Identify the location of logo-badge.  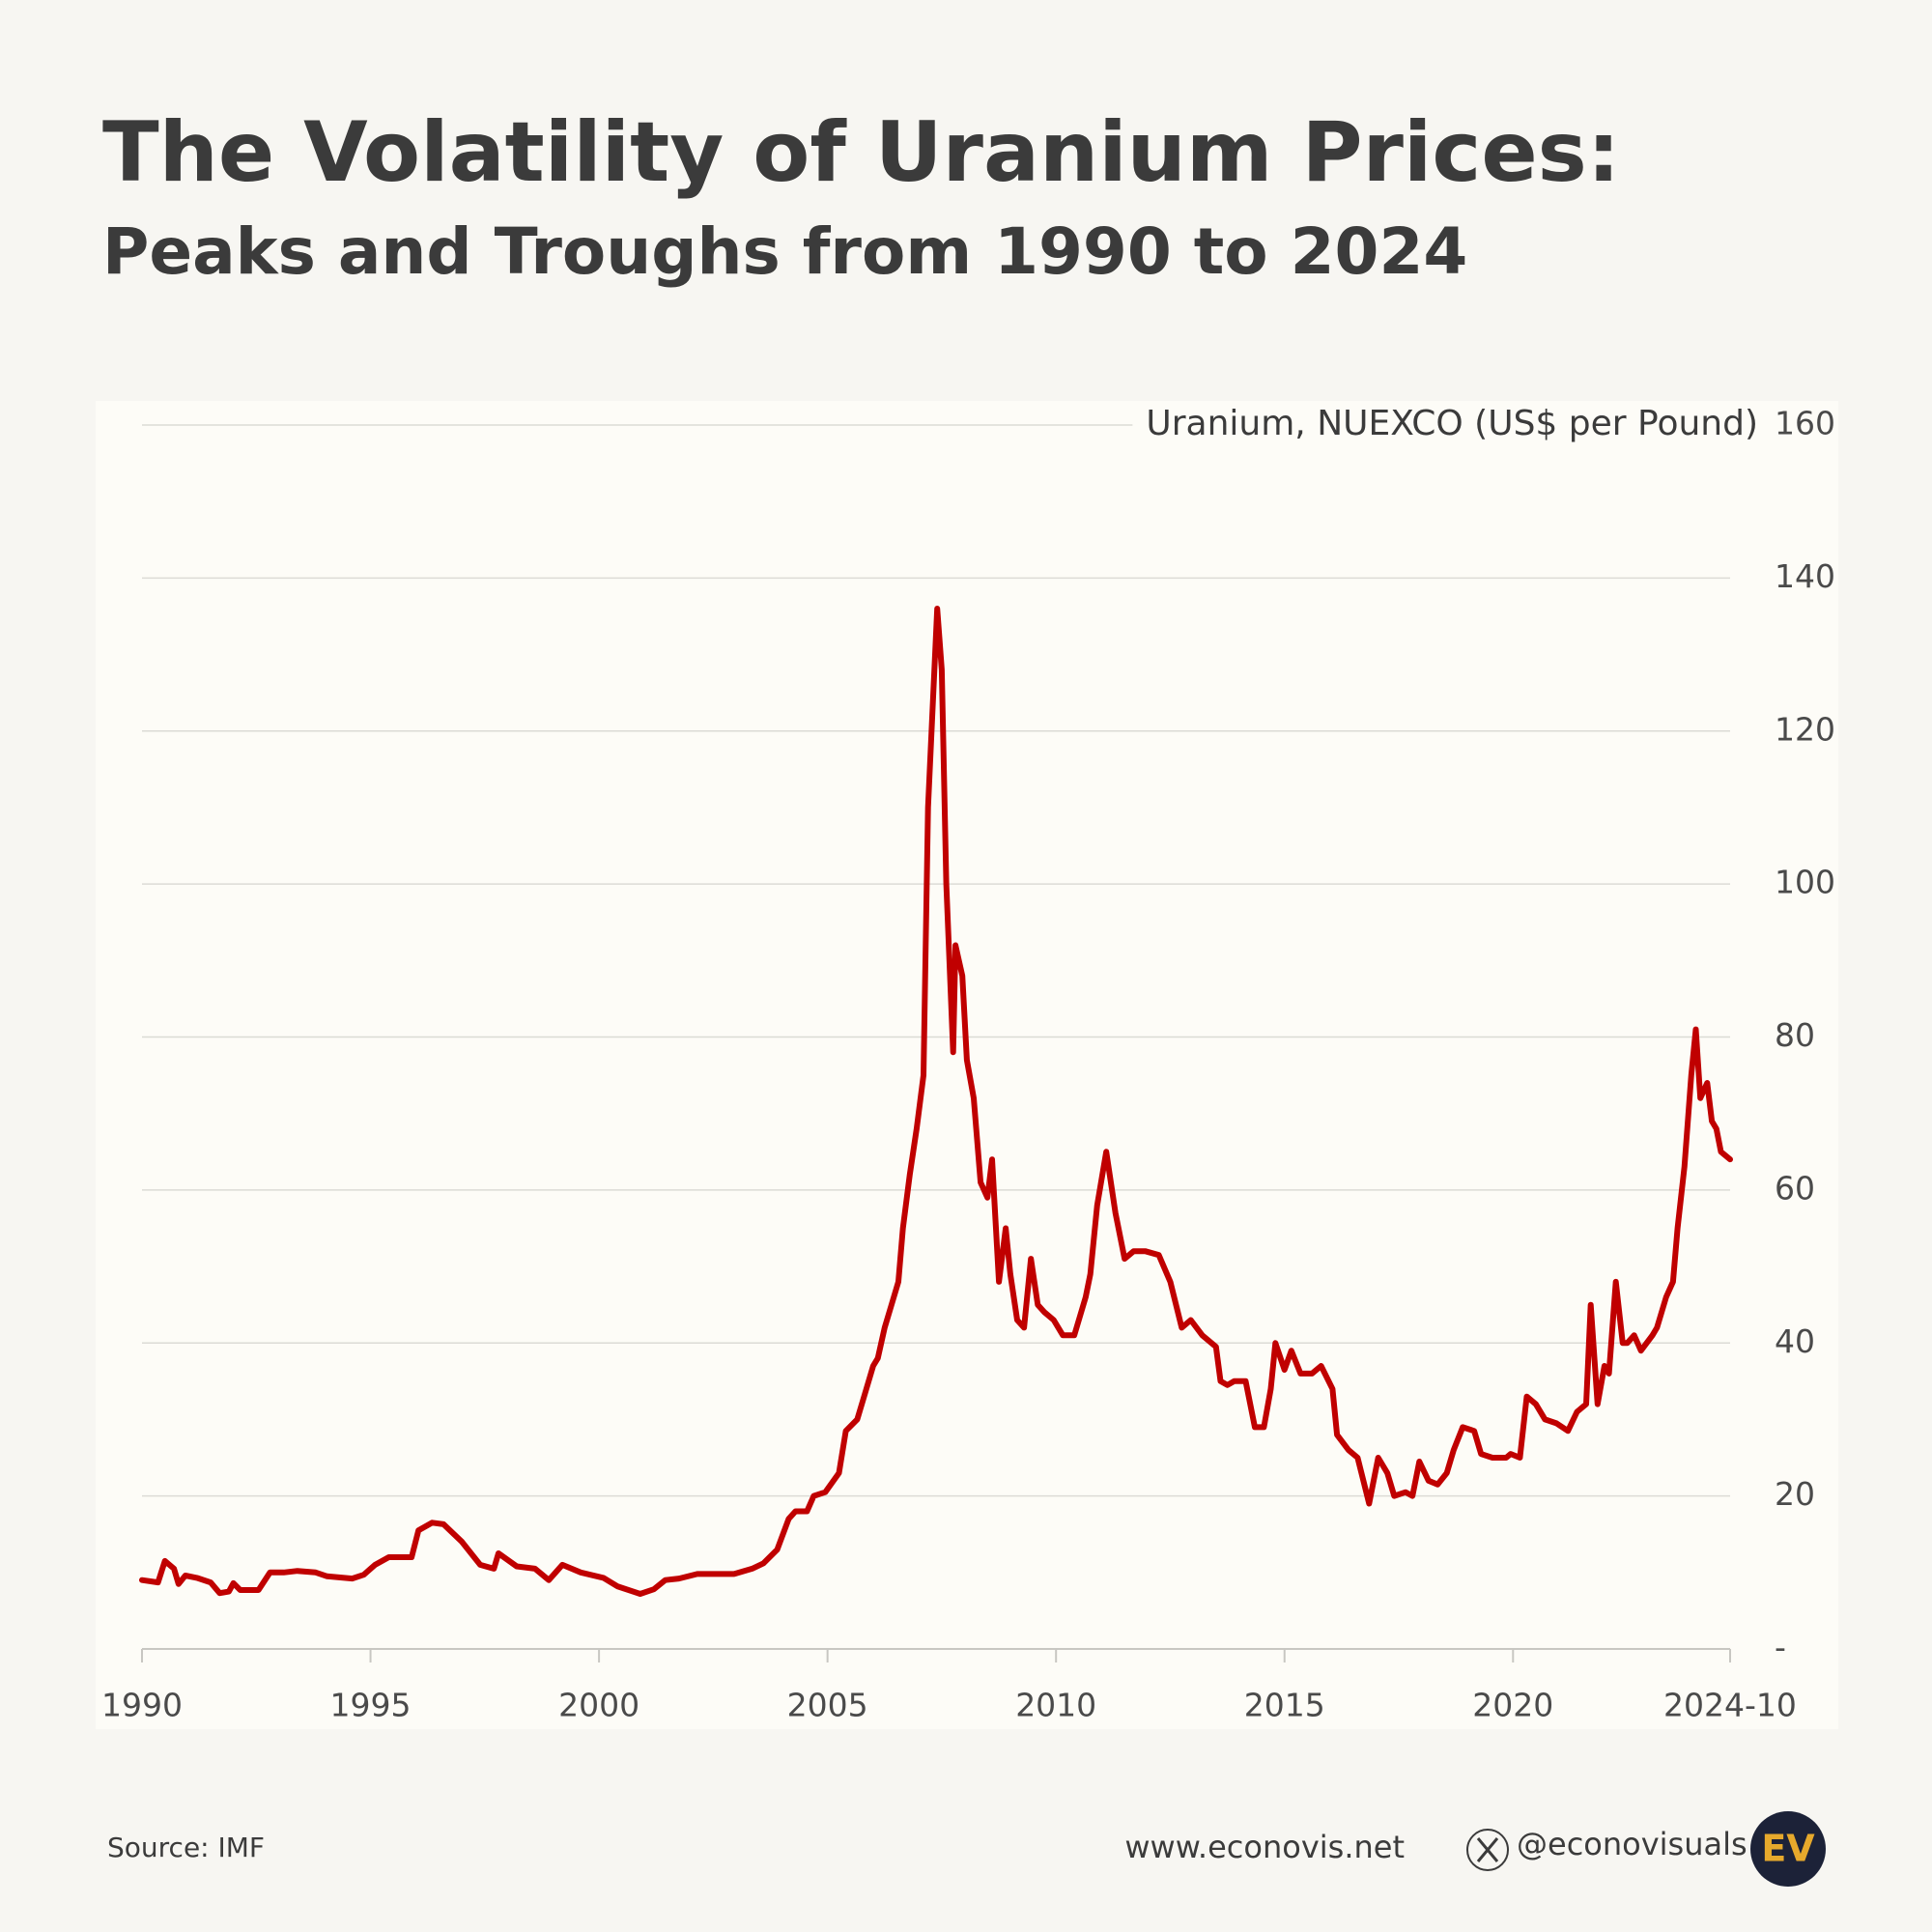
(1788, 1849).